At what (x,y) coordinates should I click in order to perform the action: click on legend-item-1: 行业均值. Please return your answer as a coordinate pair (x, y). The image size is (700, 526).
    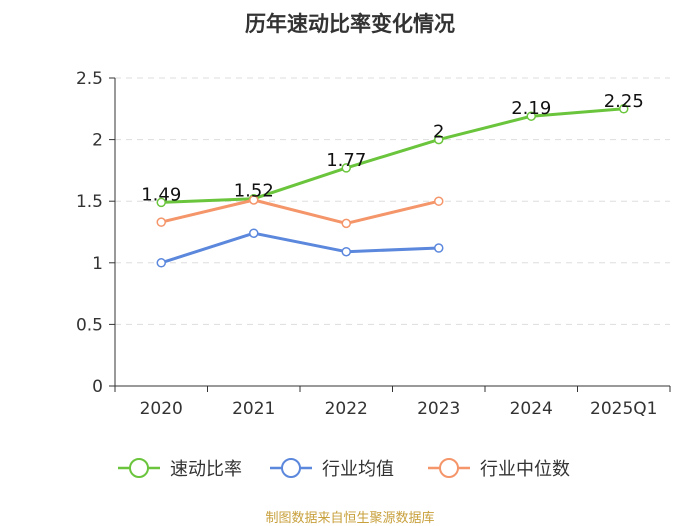
    Looking at the image, I should click on (332, 469).